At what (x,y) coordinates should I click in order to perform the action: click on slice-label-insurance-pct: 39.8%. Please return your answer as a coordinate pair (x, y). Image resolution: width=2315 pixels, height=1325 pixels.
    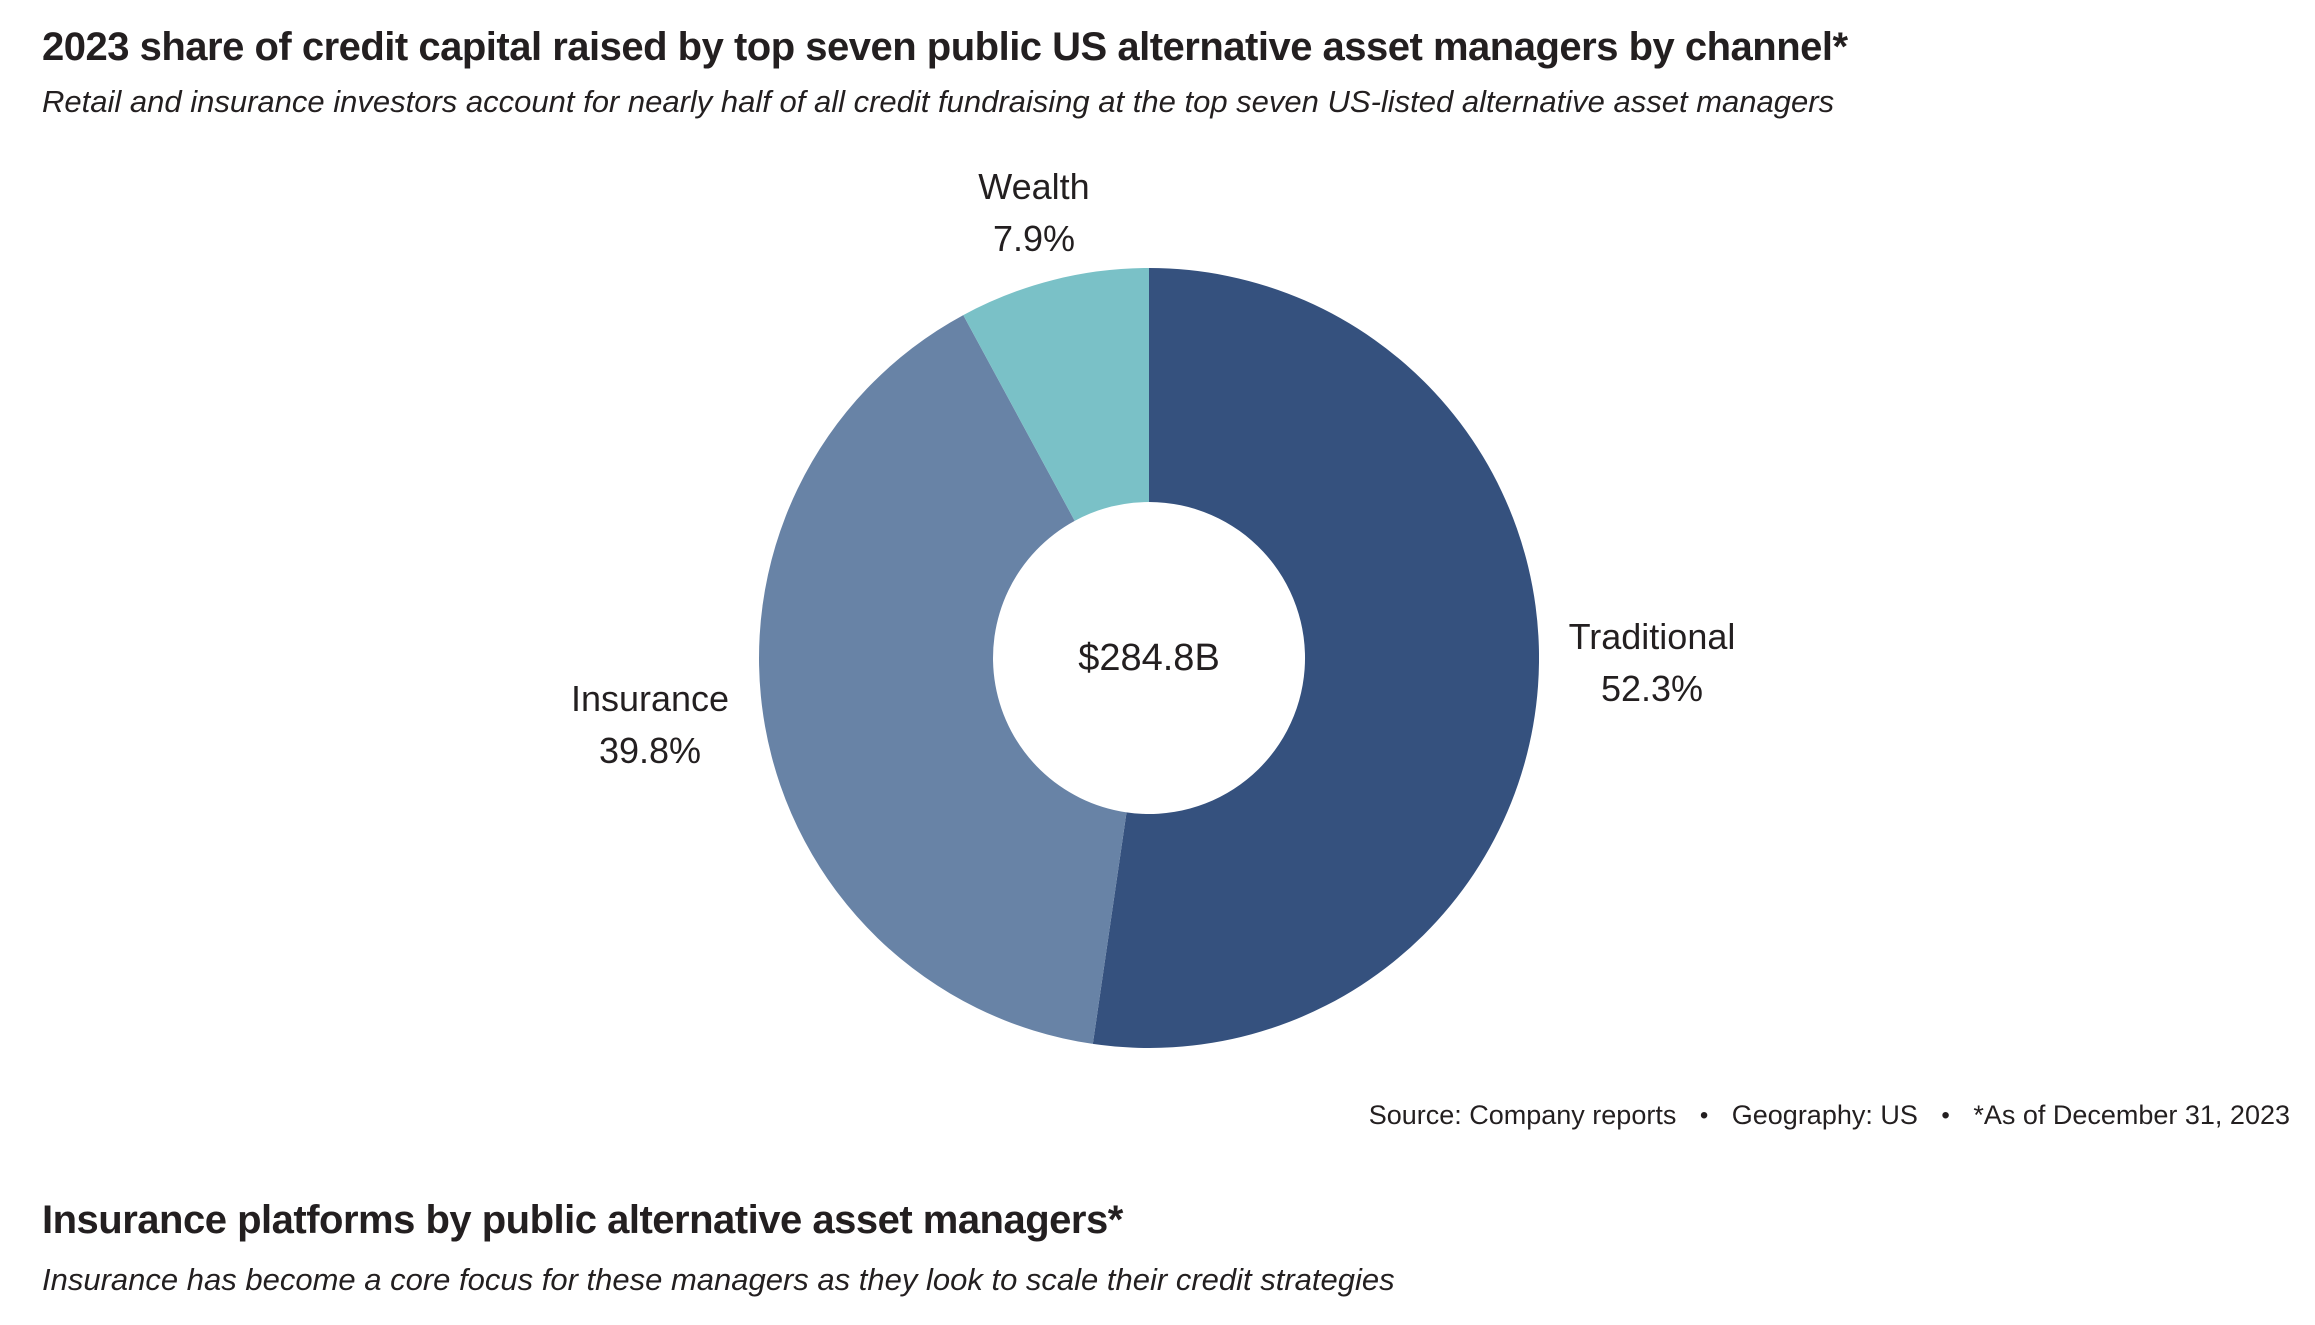
    Looking at the image, I should click on (650, 750).